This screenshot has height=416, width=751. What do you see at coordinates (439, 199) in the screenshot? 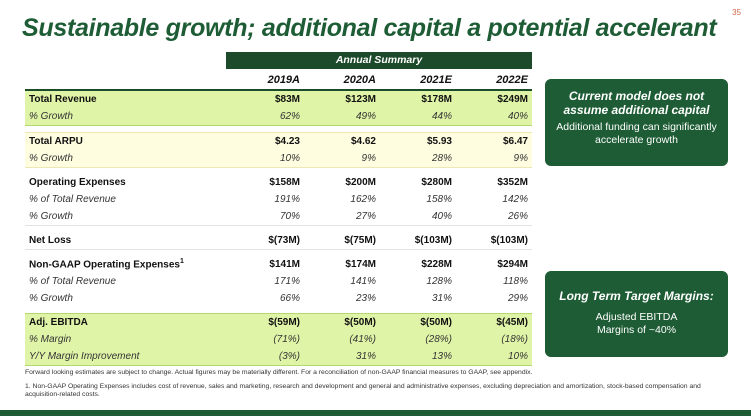
I see `cell-2021e: 158%` at bounding box center [439, 199].